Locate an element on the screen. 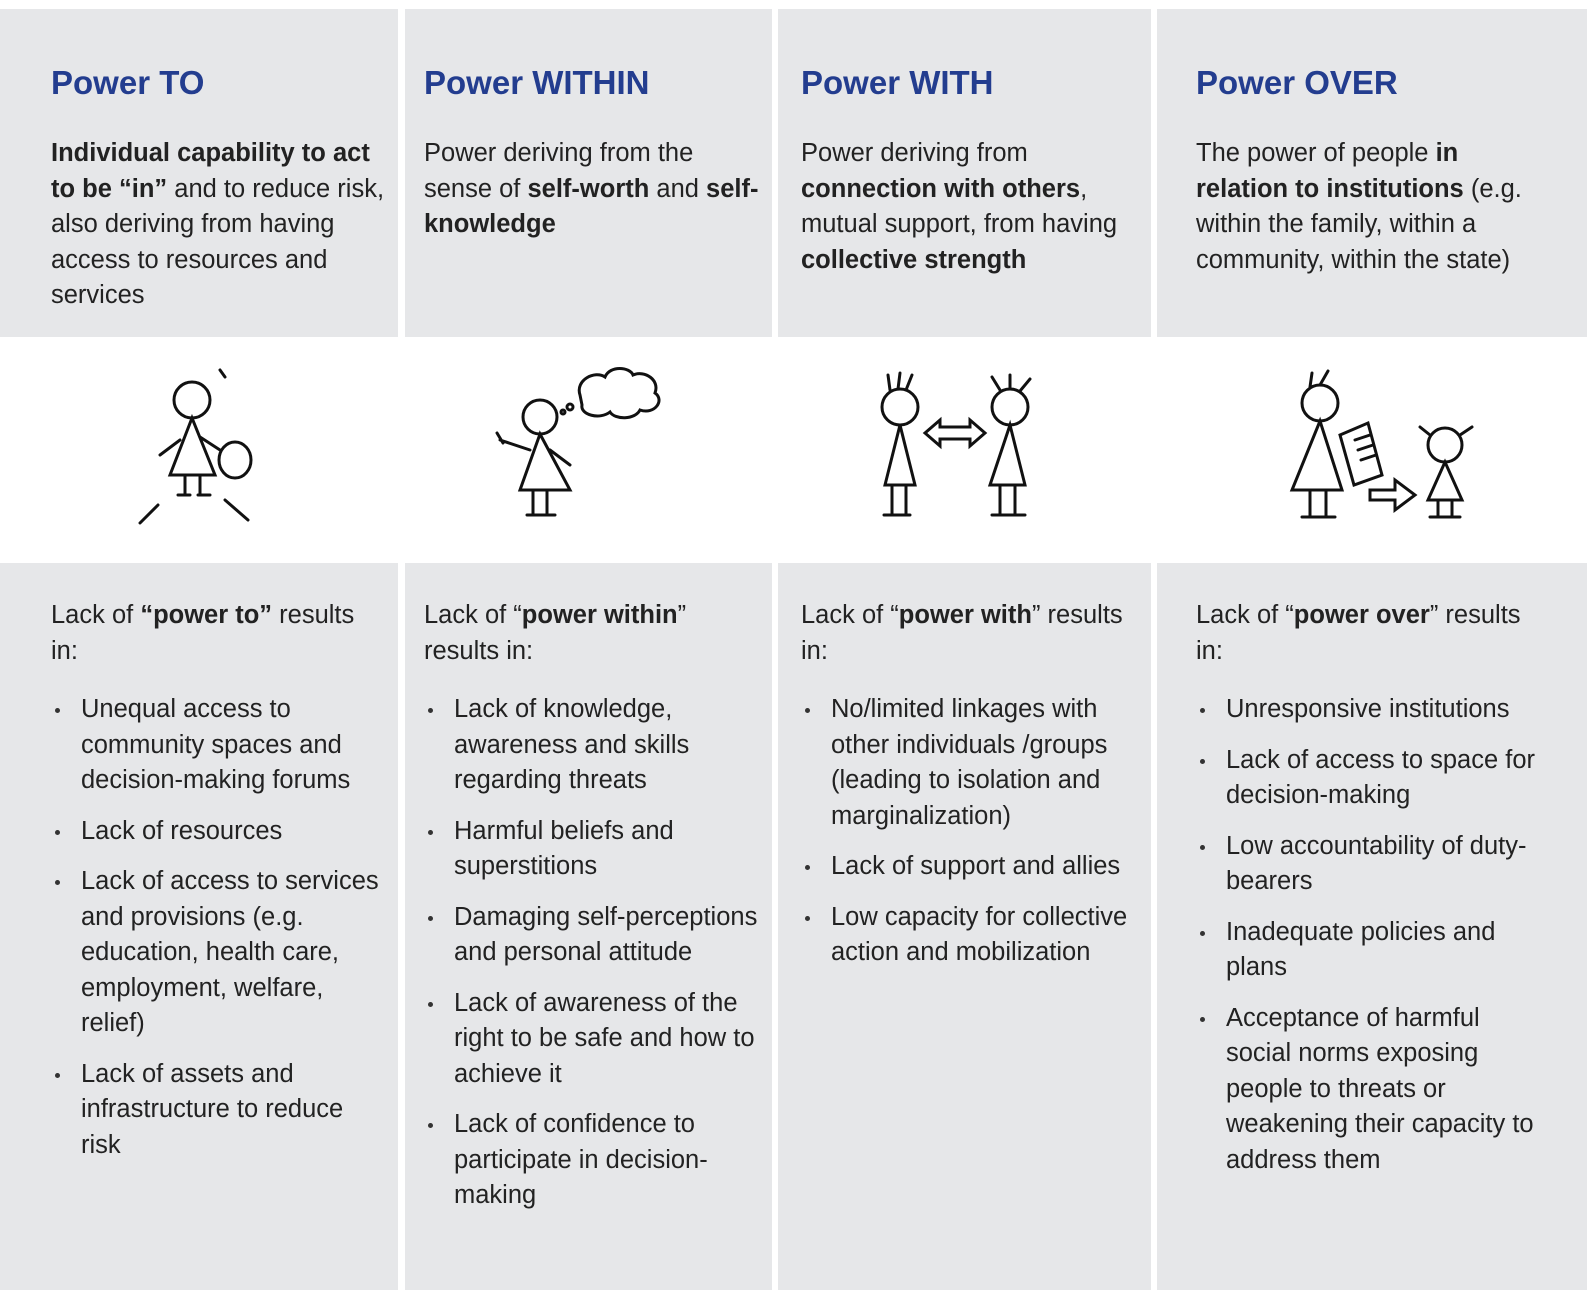 Image resolution: width=1587 pixels, height=1308 pixels. text: , mutual support, from having is located at coordinates (959, 206).